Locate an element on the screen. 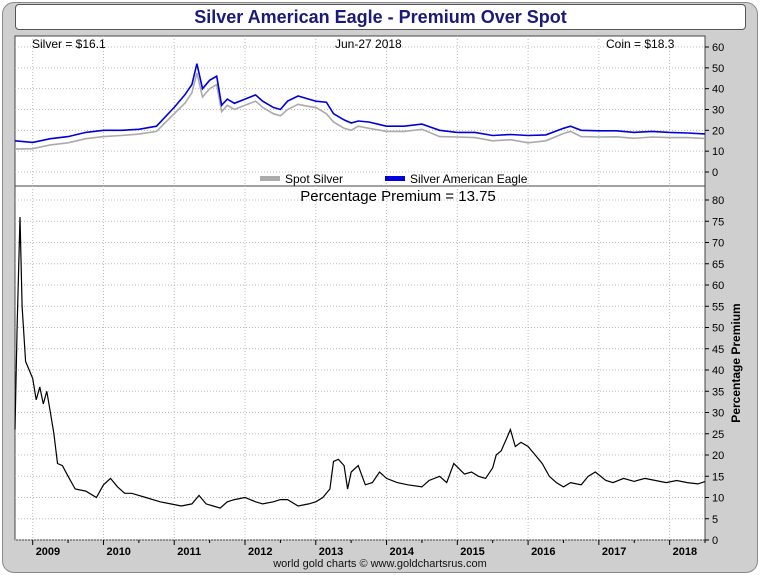 The width and height of the screenshot is (760, 575). top-y-tick-label: 10 is located at coordinates (718, 152).